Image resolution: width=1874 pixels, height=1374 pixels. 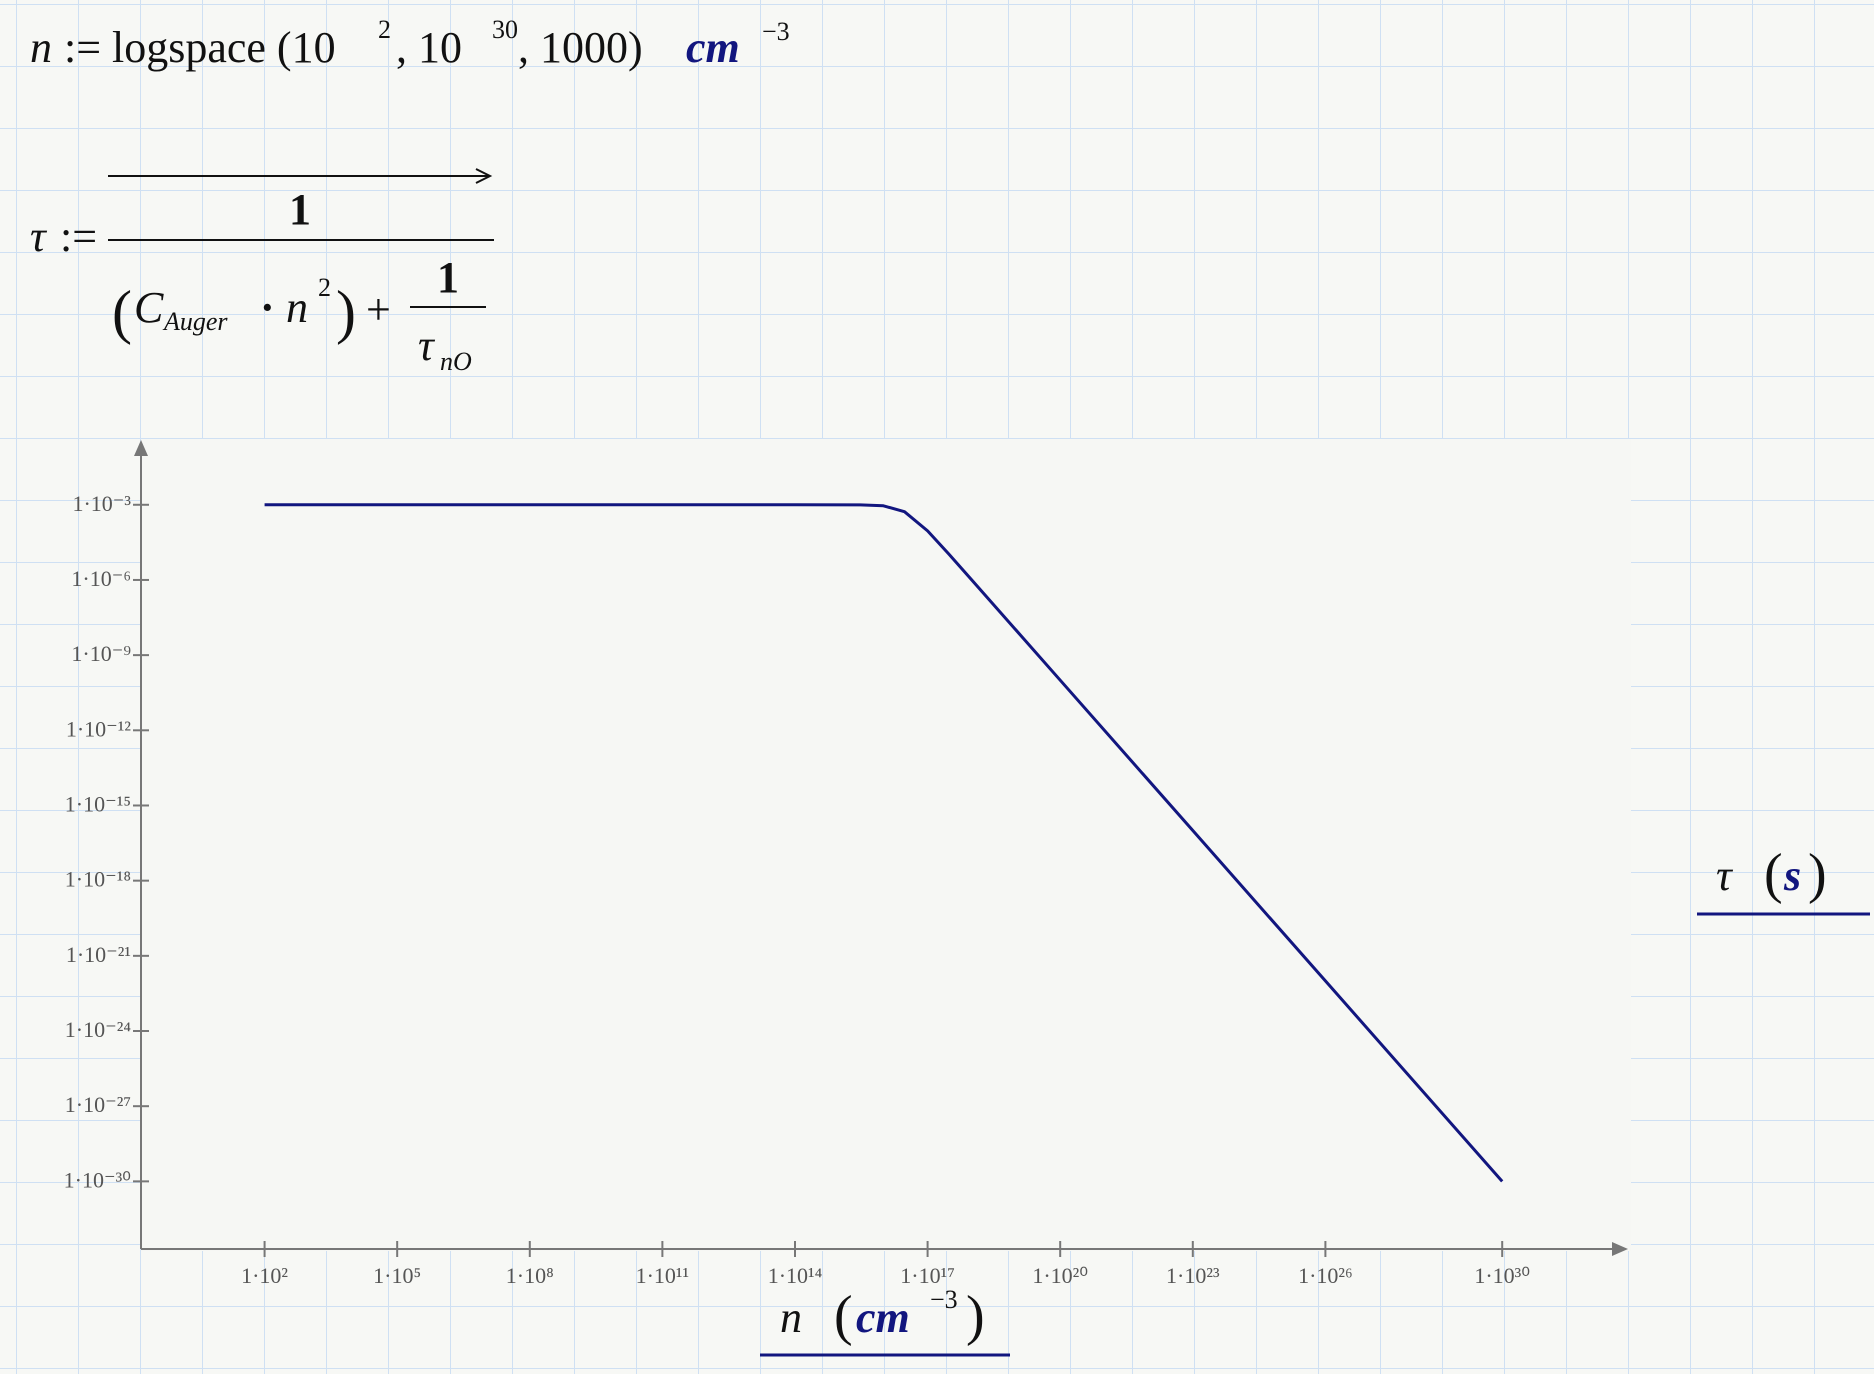 What do you see at coordinates (1060, 1275) in the screenshot?
I see `x-tick-label: 1·10²⁰` at bounding box center [1060, 1275].